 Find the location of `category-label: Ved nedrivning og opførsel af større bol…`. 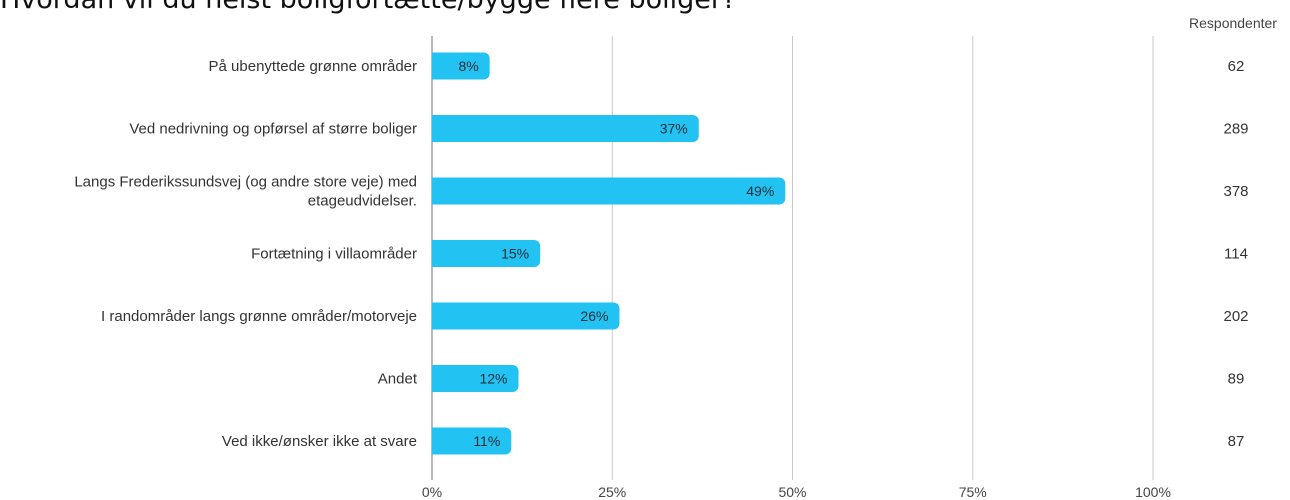

category-label: Ved nedrivning og opførsel af større bol… is located at coordinates (273, 129).